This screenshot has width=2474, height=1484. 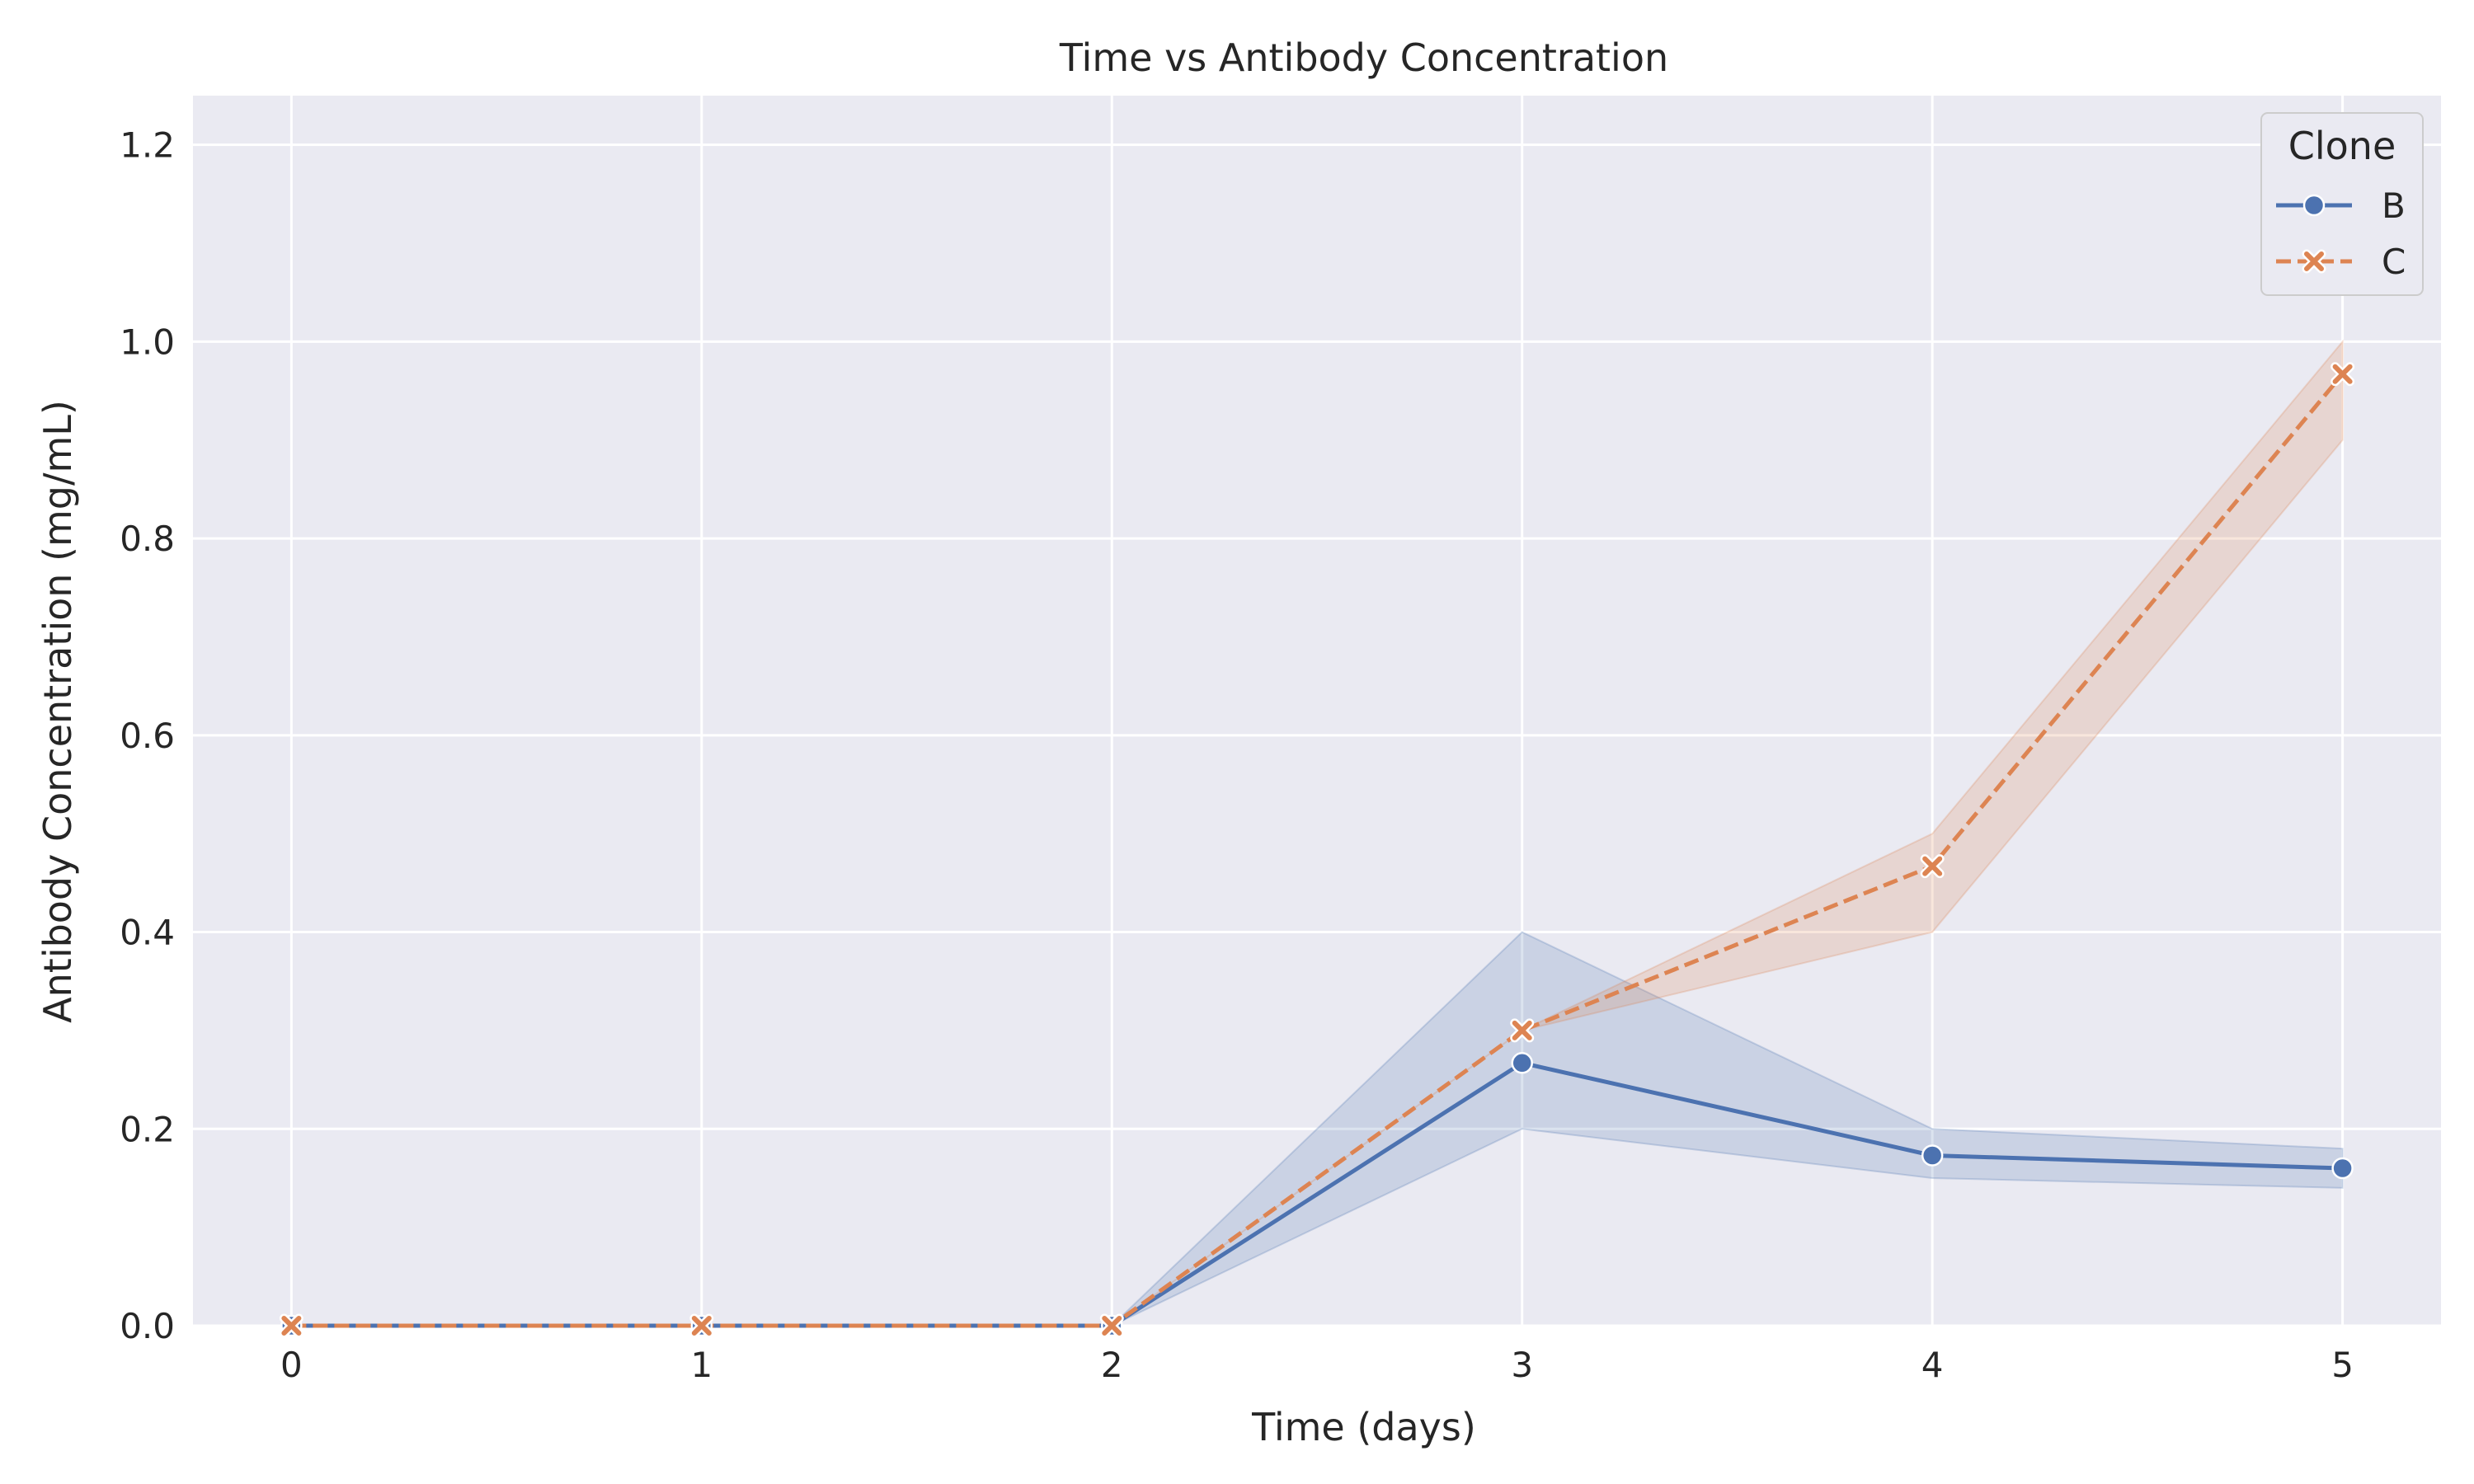 I want to click on y-tick-label: 0.6, so click(x=147, y=736).